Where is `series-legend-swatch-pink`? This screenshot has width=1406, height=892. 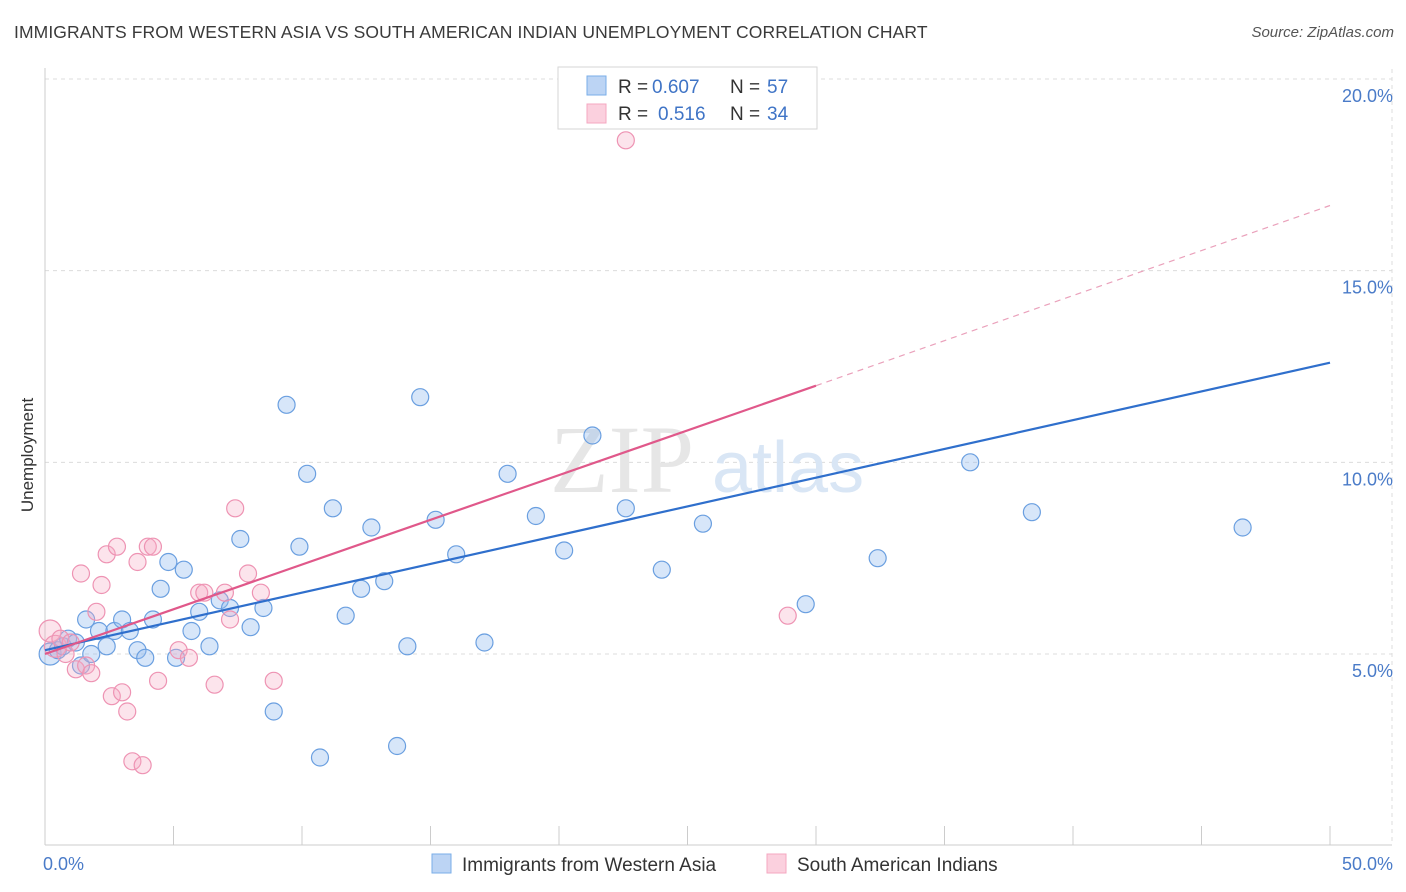
series-legend-swatch-pink is located at coordinates (776, 863).